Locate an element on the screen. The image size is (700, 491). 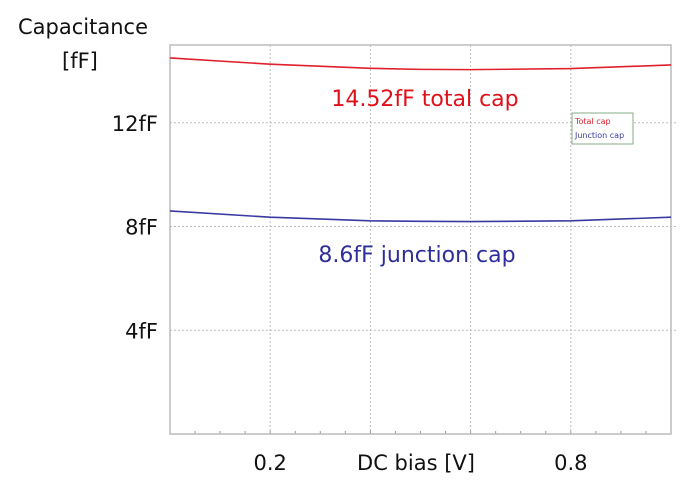
x-tick-label: 0.2 is located at coordinates (269, 463).